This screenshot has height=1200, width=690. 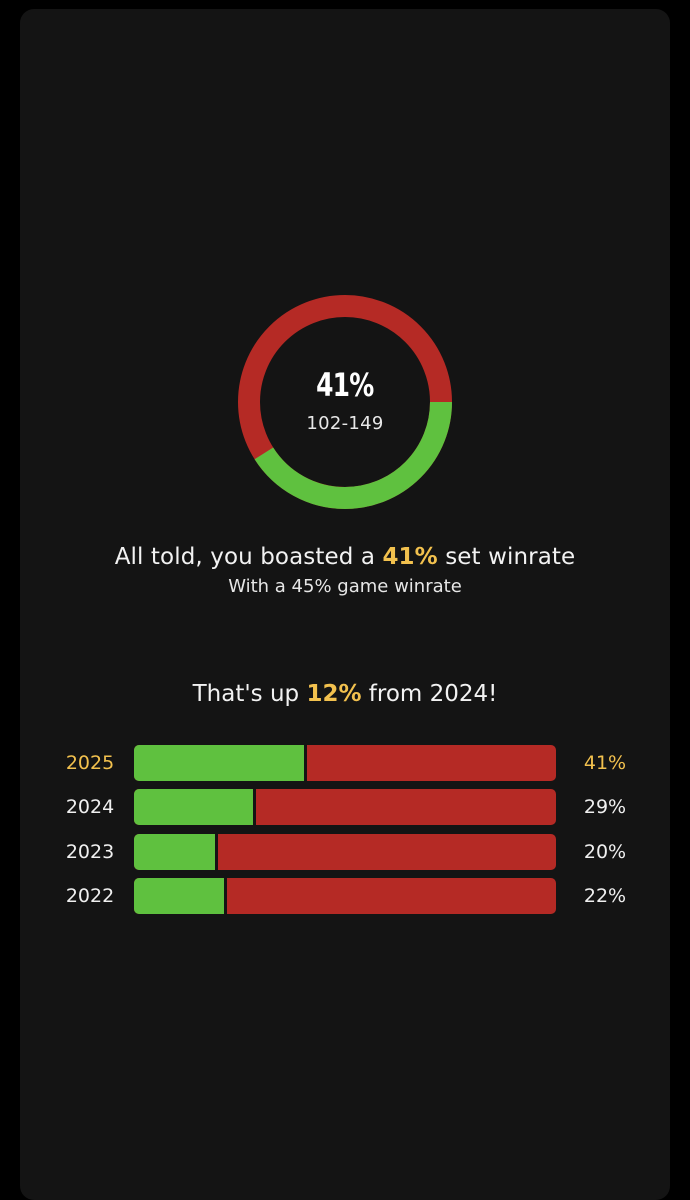 What do you see at coordinates (90, 852) in the screenshot?
I see `year-label: 2023` at bounding box center [90, 852].